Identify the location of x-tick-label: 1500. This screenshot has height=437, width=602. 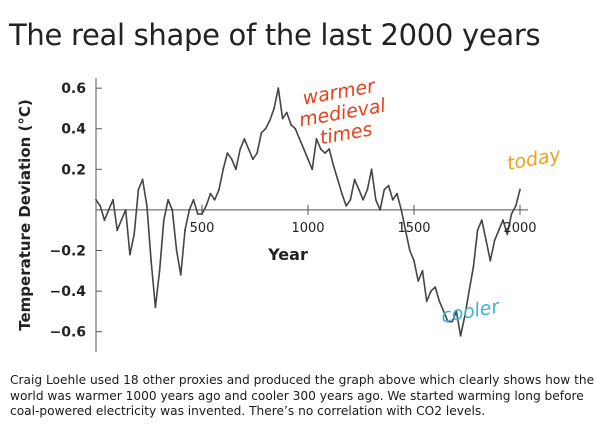
(413, 228).